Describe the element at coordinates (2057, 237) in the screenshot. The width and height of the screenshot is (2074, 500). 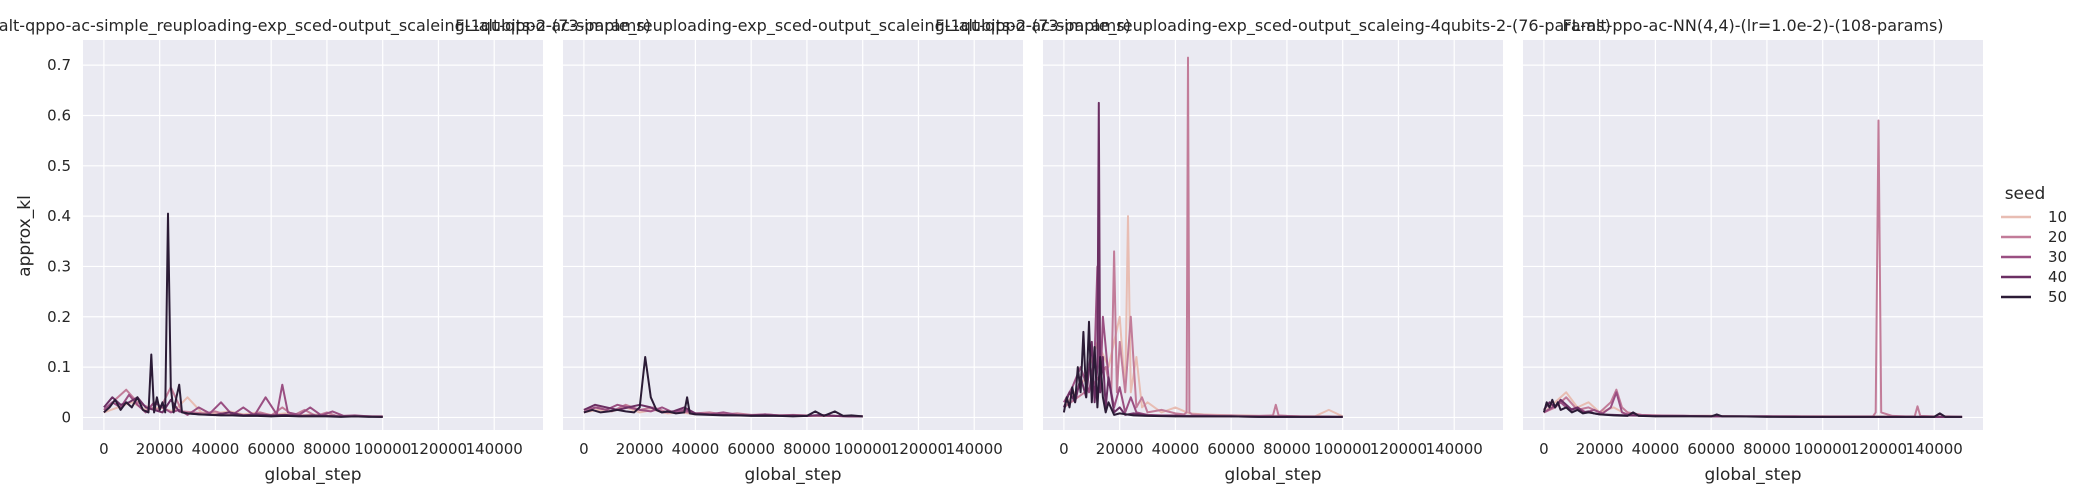
I see `legend-label: 20` at that location.